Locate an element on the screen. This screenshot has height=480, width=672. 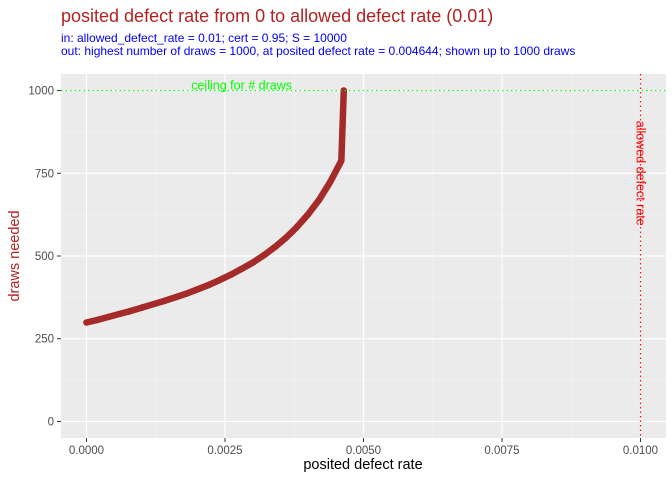
y-tick-label: 250 is located at coordinates (44, 340).